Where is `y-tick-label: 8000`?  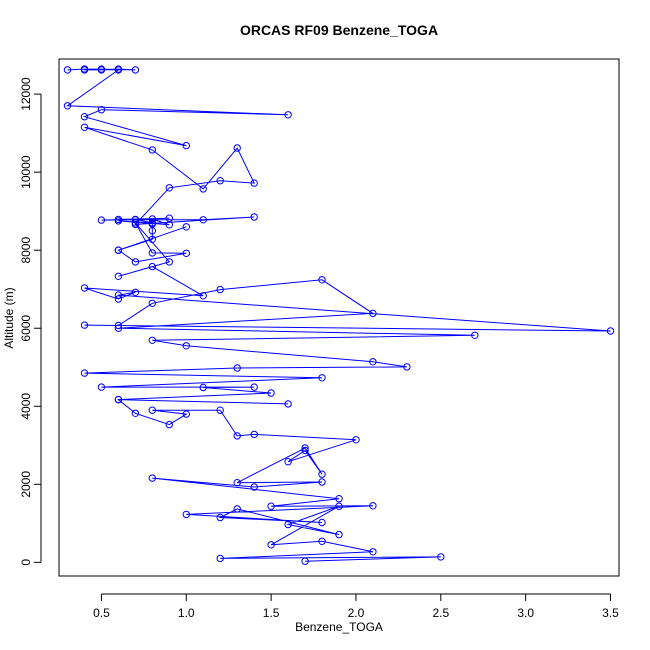
y-tick-label: 8000 is located at coordinates (26, 250).